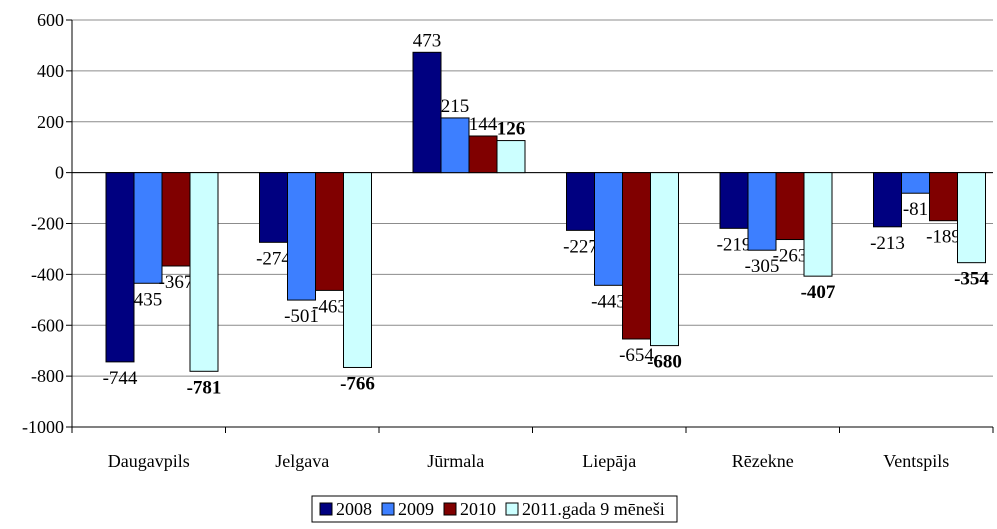 The height and width of the screenshot is (529, 997). I want to click on data-label: 144, so click(483, 124).